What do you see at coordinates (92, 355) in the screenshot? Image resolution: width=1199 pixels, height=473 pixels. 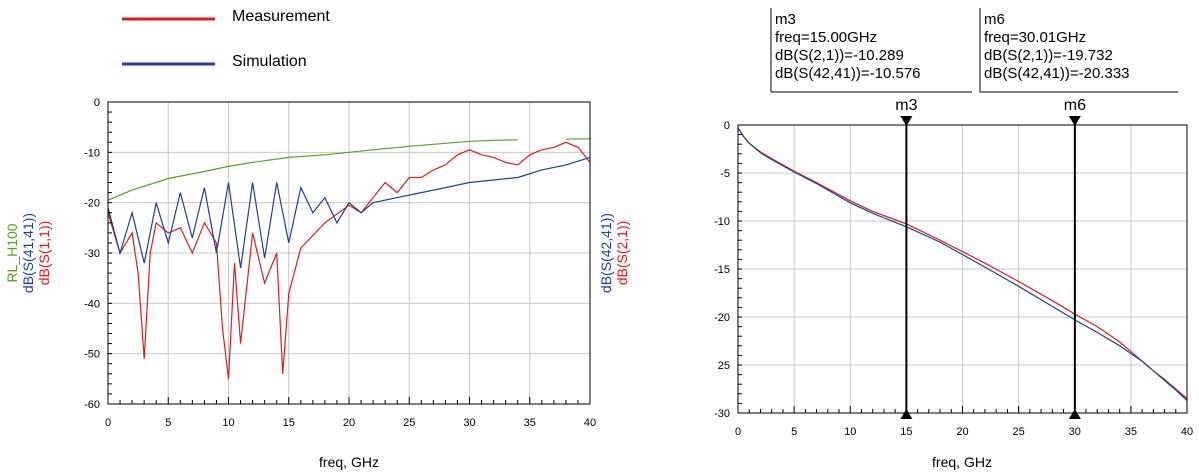 I see `left-y-tick-label: -50` at bounding box center [92, 355].